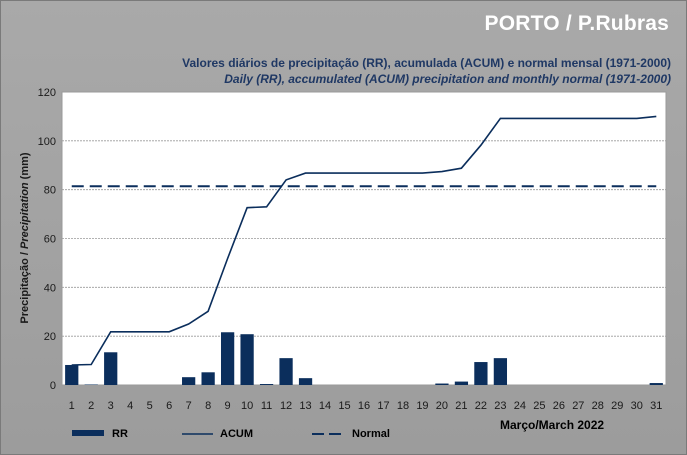 Image resolution: width=687 pixels, height=455 pixels. What do you see at coordinates (50, 240) in the screenshot?
I see `y-tick-label: 60` at bounding box center [50, 240].